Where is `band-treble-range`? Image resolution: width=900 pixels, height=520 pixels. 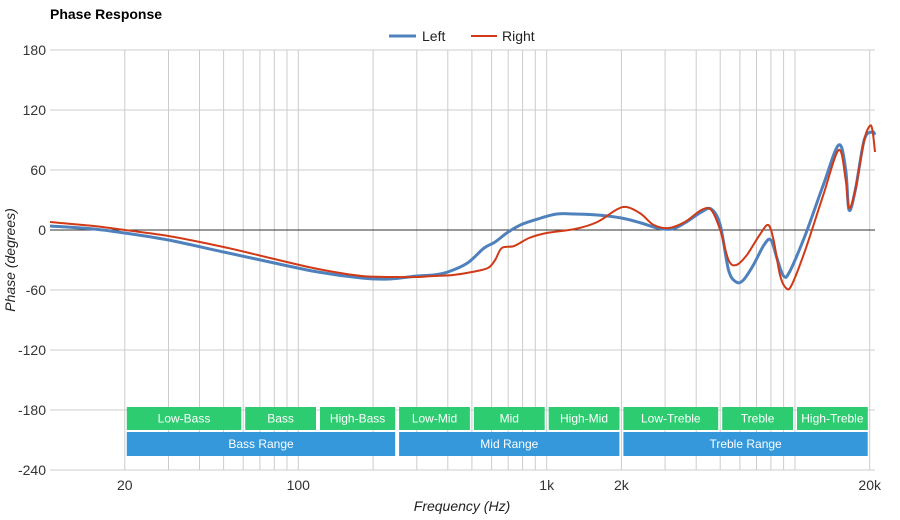
band-treble-range is located at coordinates (745, 444).